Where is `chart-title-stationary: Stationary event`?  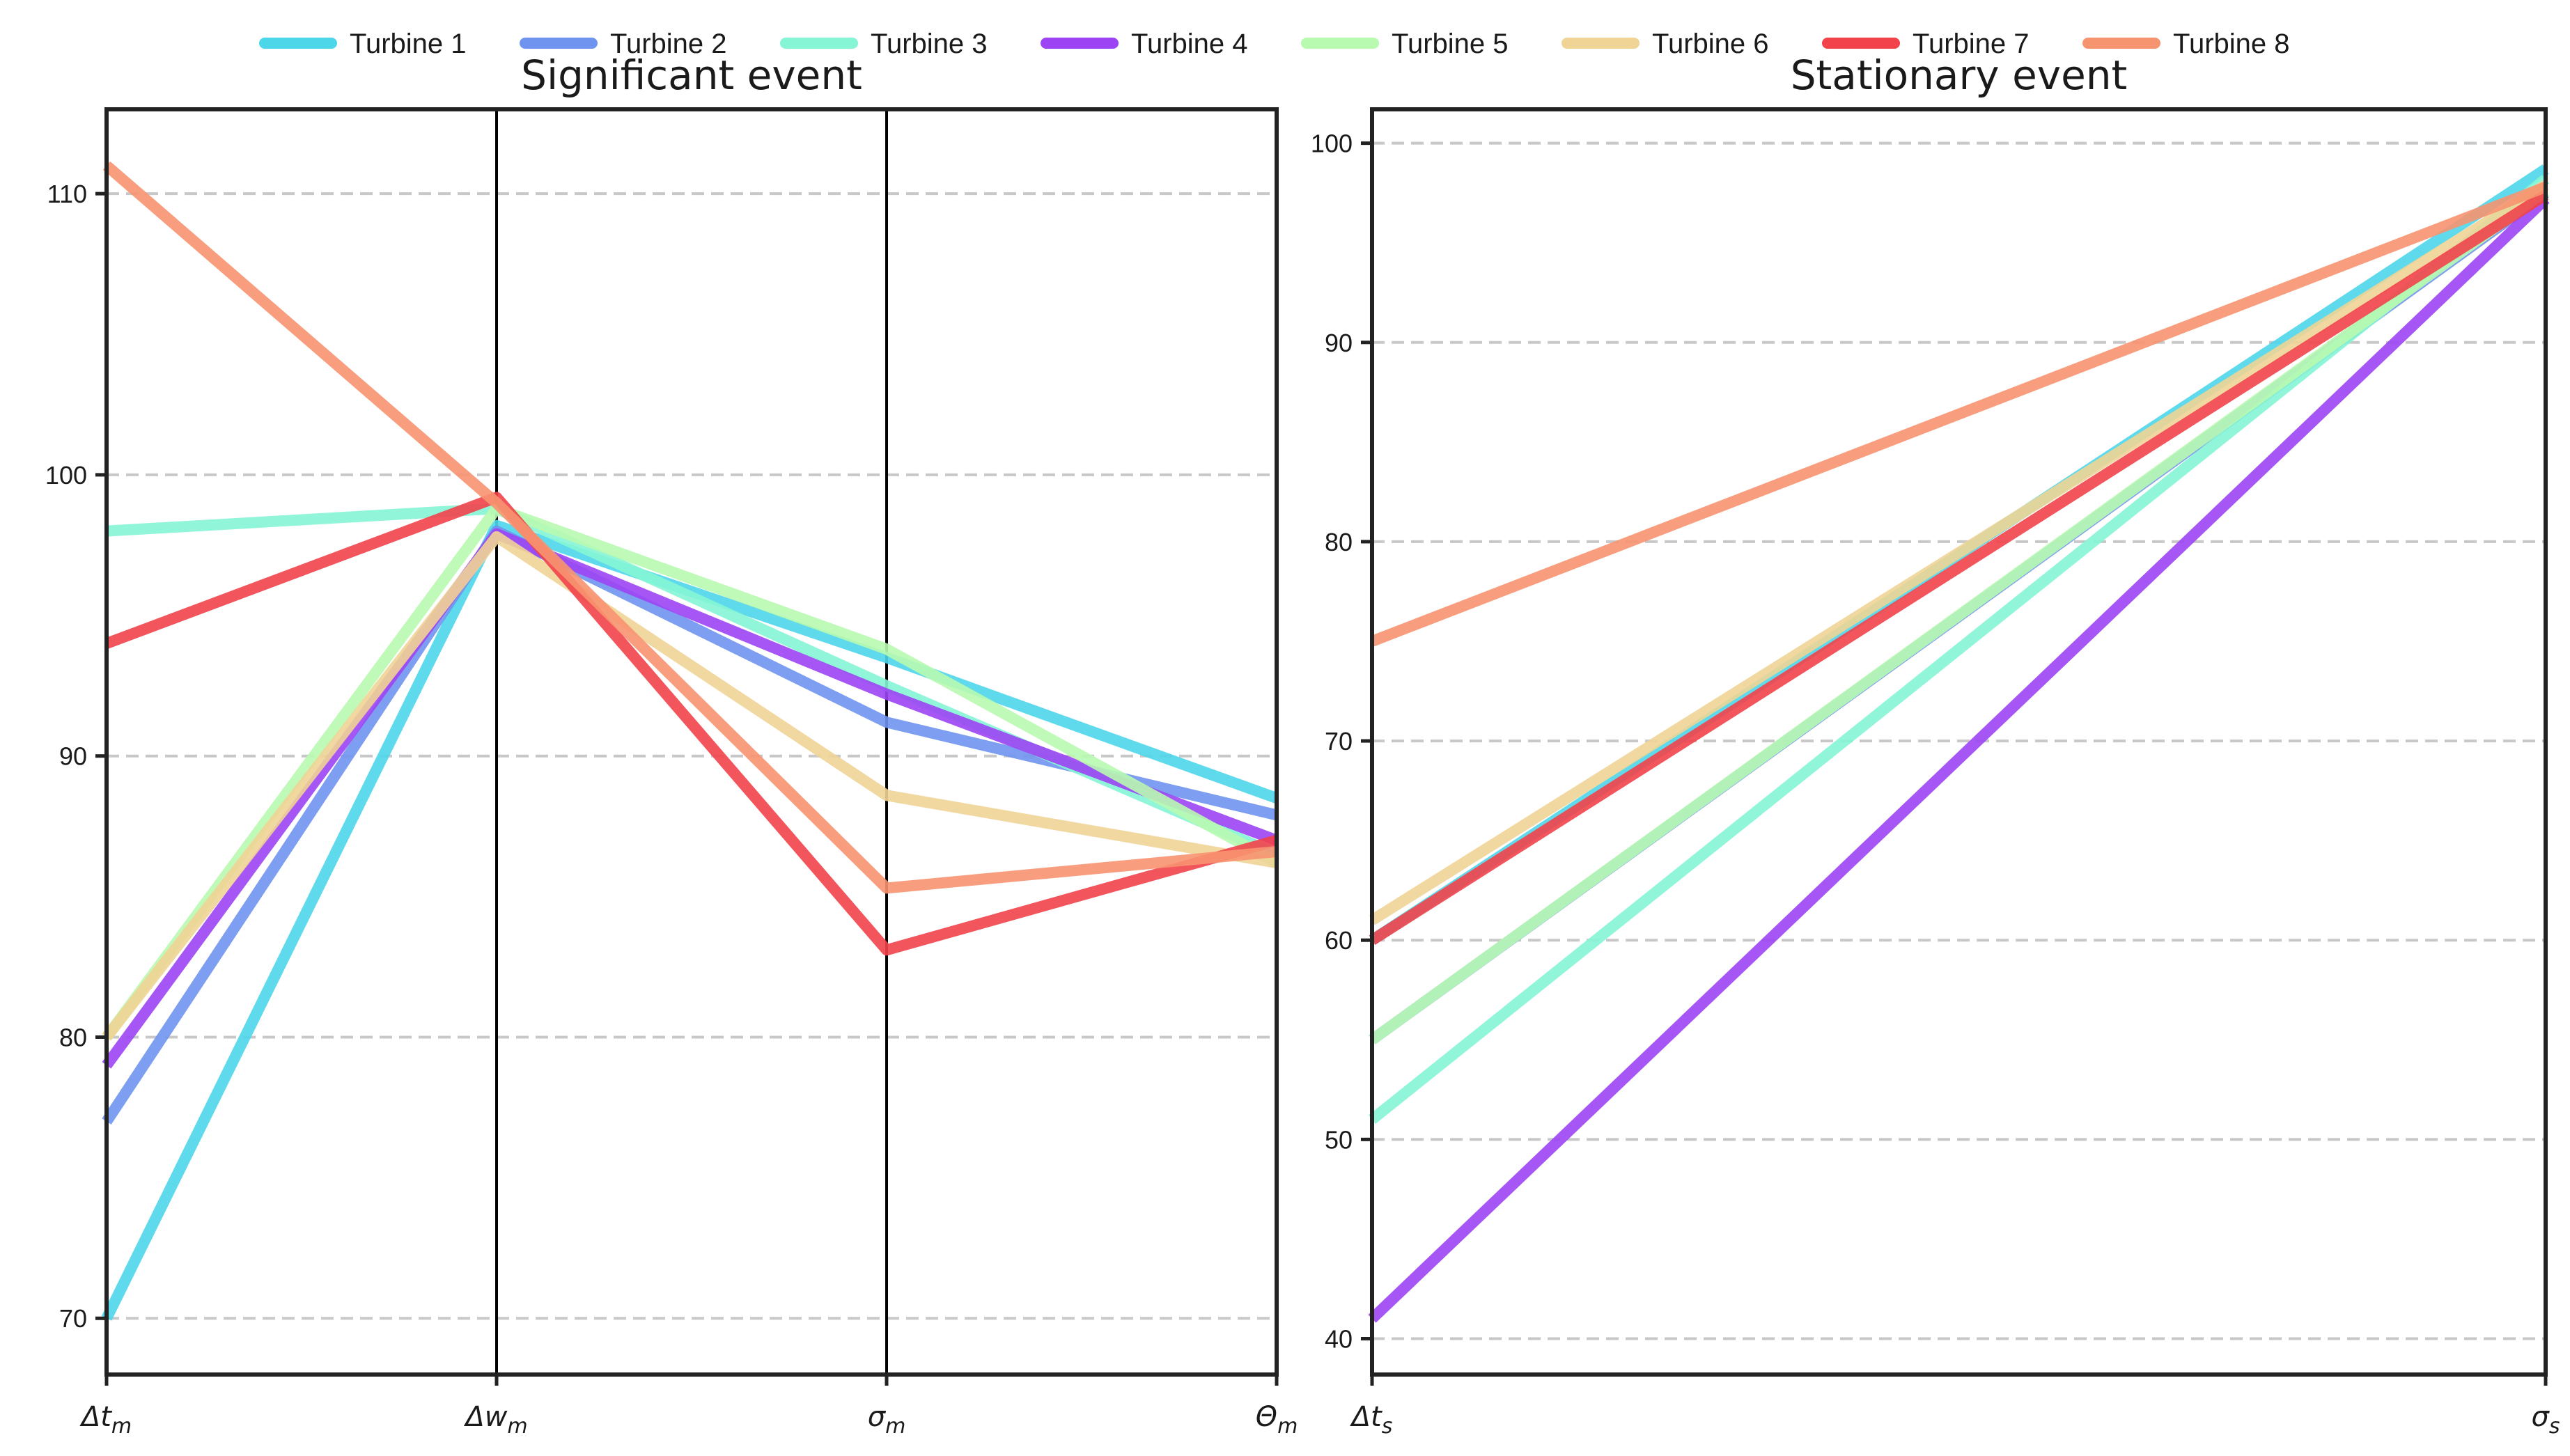 chart-title-stationary: Stationary event is located at coordinates (1959, 75).